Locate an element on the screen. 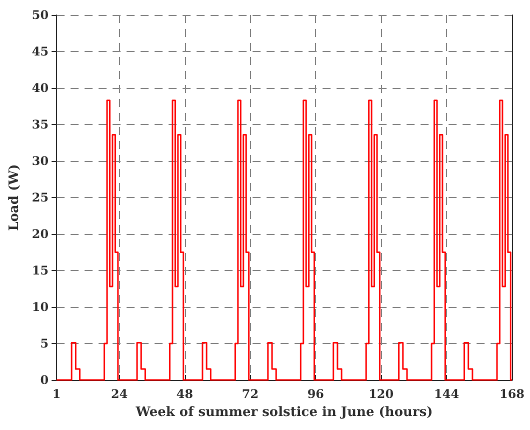  y-tick-label: 5 is located at coordinates (44, 343).